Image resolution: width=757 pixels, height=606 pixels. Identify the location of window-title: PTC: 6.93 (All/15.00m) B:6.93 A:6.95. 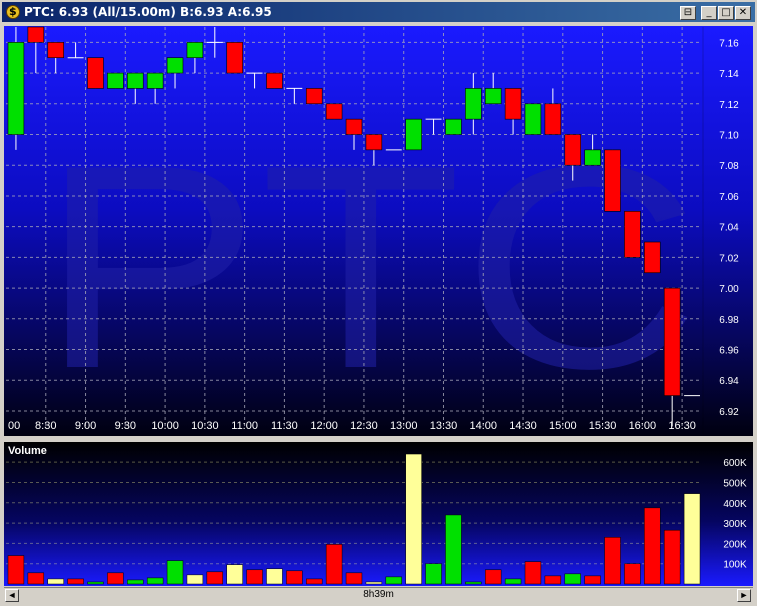
(148, 12).